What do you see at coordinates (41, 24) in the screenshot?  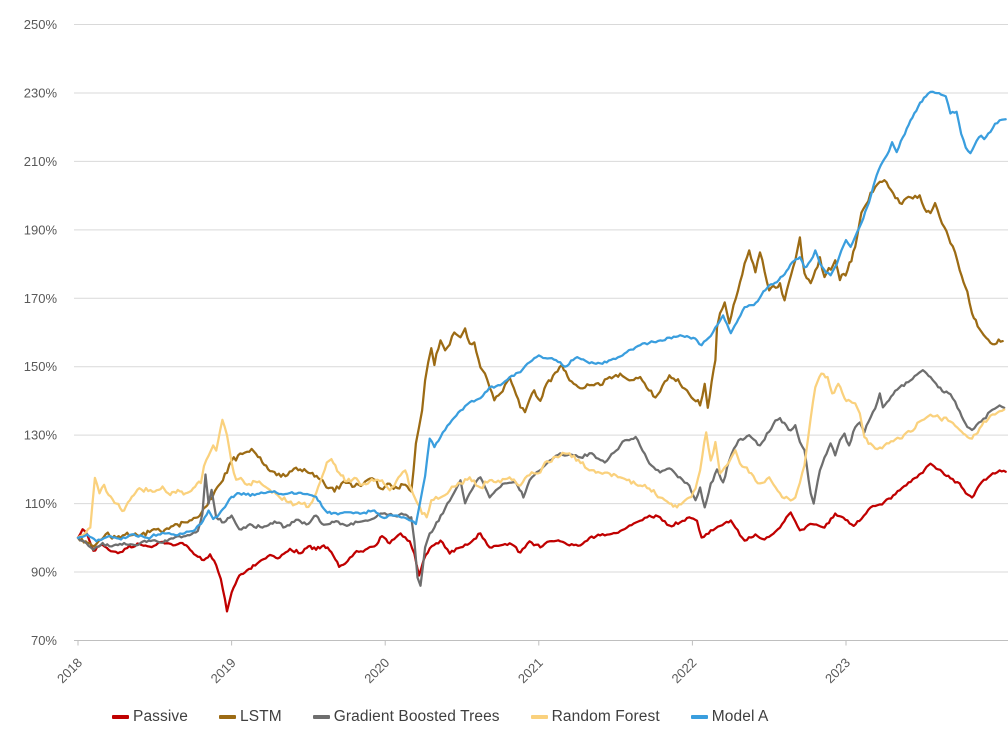 I see `y-axis-label: 250%` at bounding box center [41, 24].